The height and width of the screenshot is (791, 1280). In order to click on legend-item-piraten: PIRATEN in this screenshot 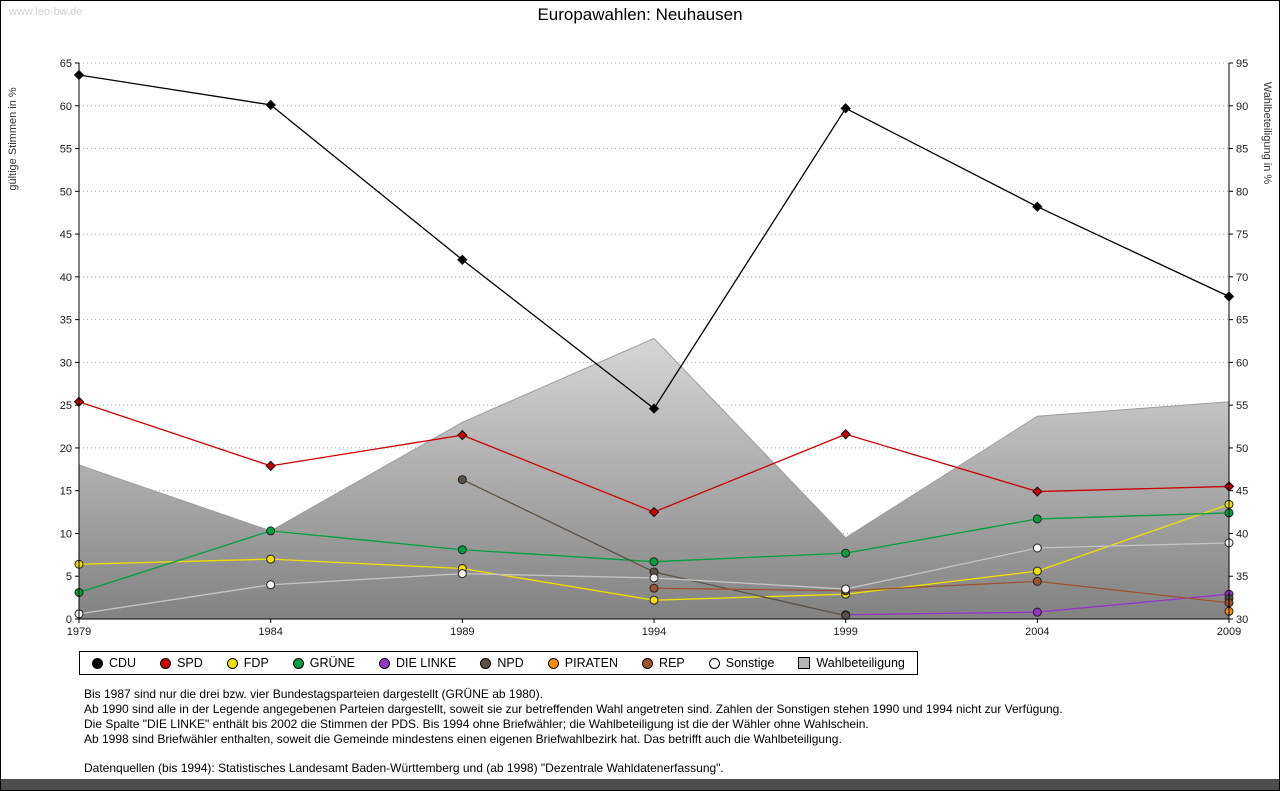, I will do `click(583, 663)`.